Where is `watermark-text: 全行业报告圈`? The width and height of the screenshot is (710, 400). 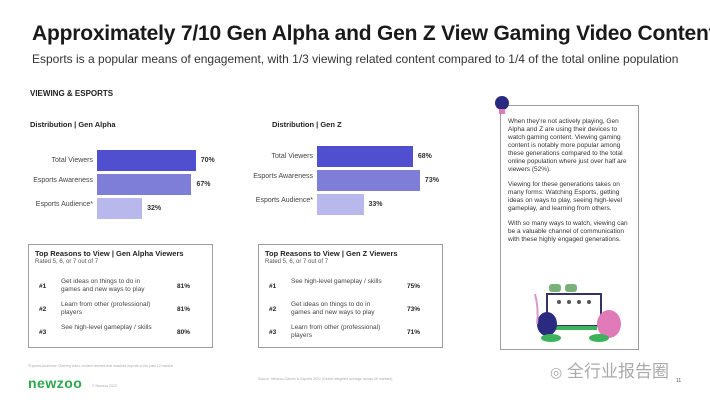 watermark-text: 全行业报告圈 is located at coordinates (617, 371).